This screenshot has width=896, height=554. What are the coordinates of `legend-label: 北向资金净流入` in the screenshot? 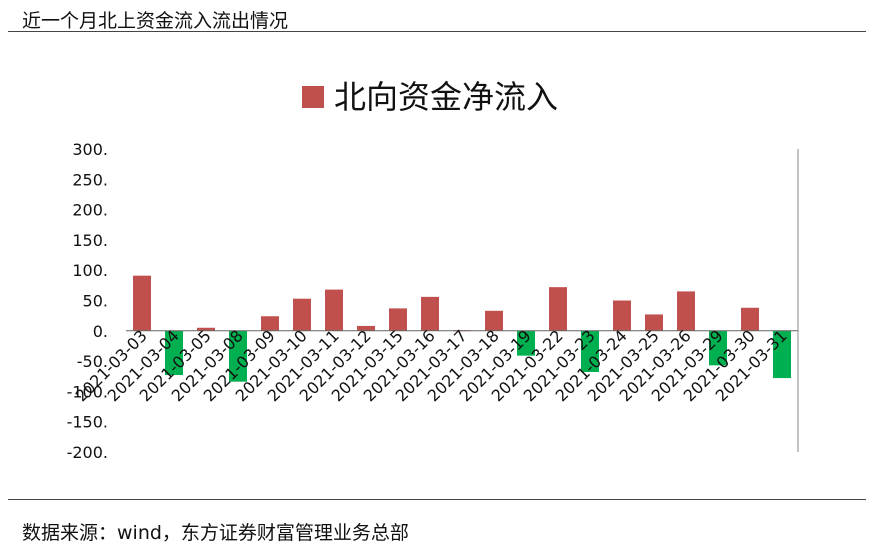 It's located at (446, 97).